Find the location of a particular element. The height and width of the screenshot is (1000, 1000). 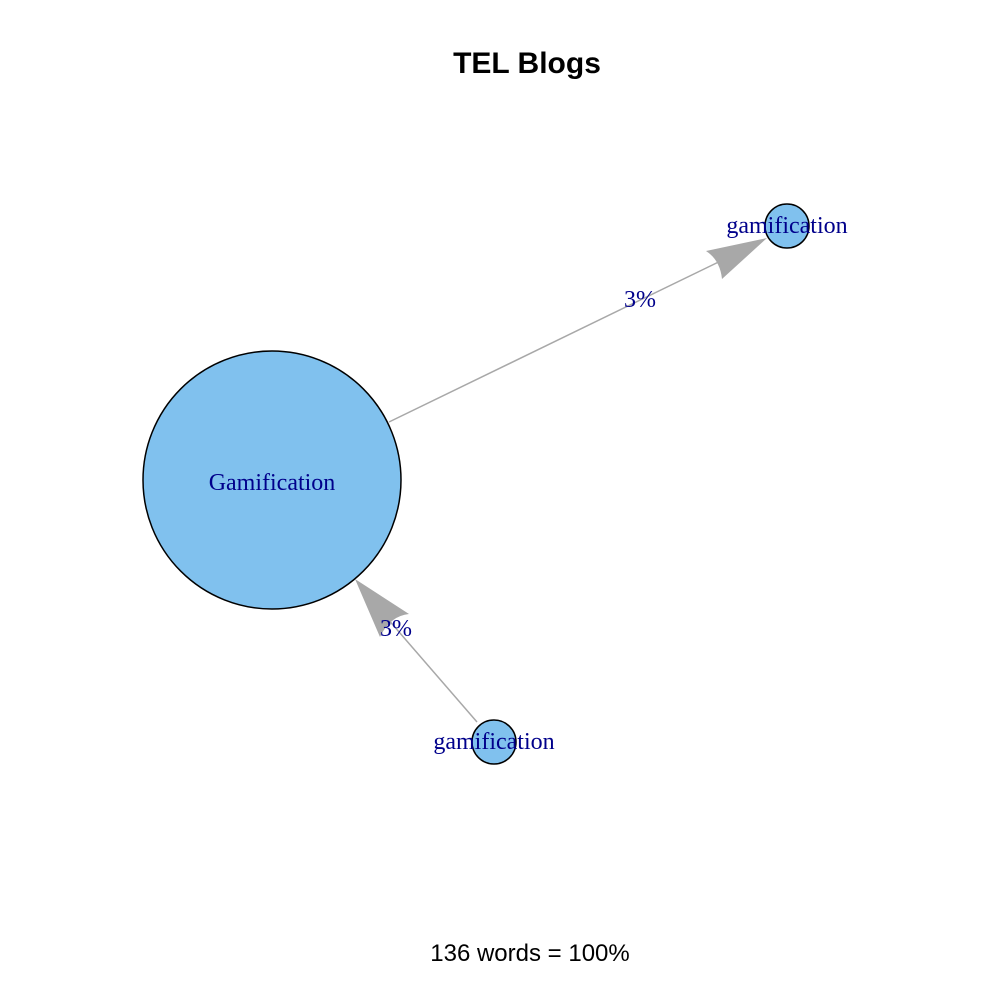

edge-main-to-top-right is located at coordinates (577, 330).